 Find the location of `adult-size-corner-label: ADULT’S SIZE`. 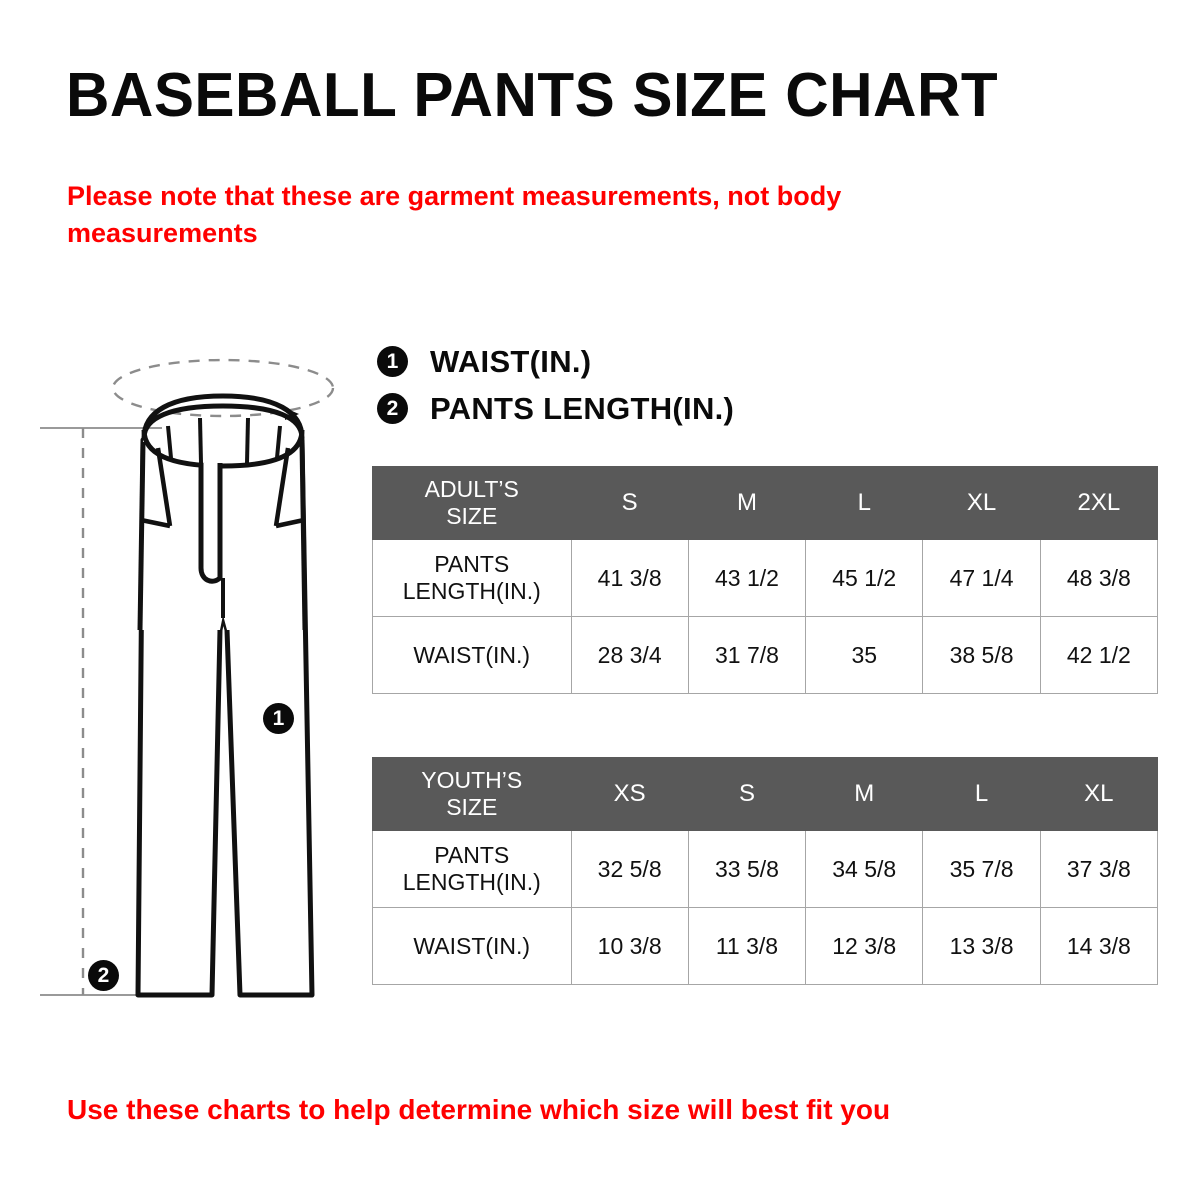

adult-size-corner-label: ADULT’S SIZE is located at coordinates (472, 503).